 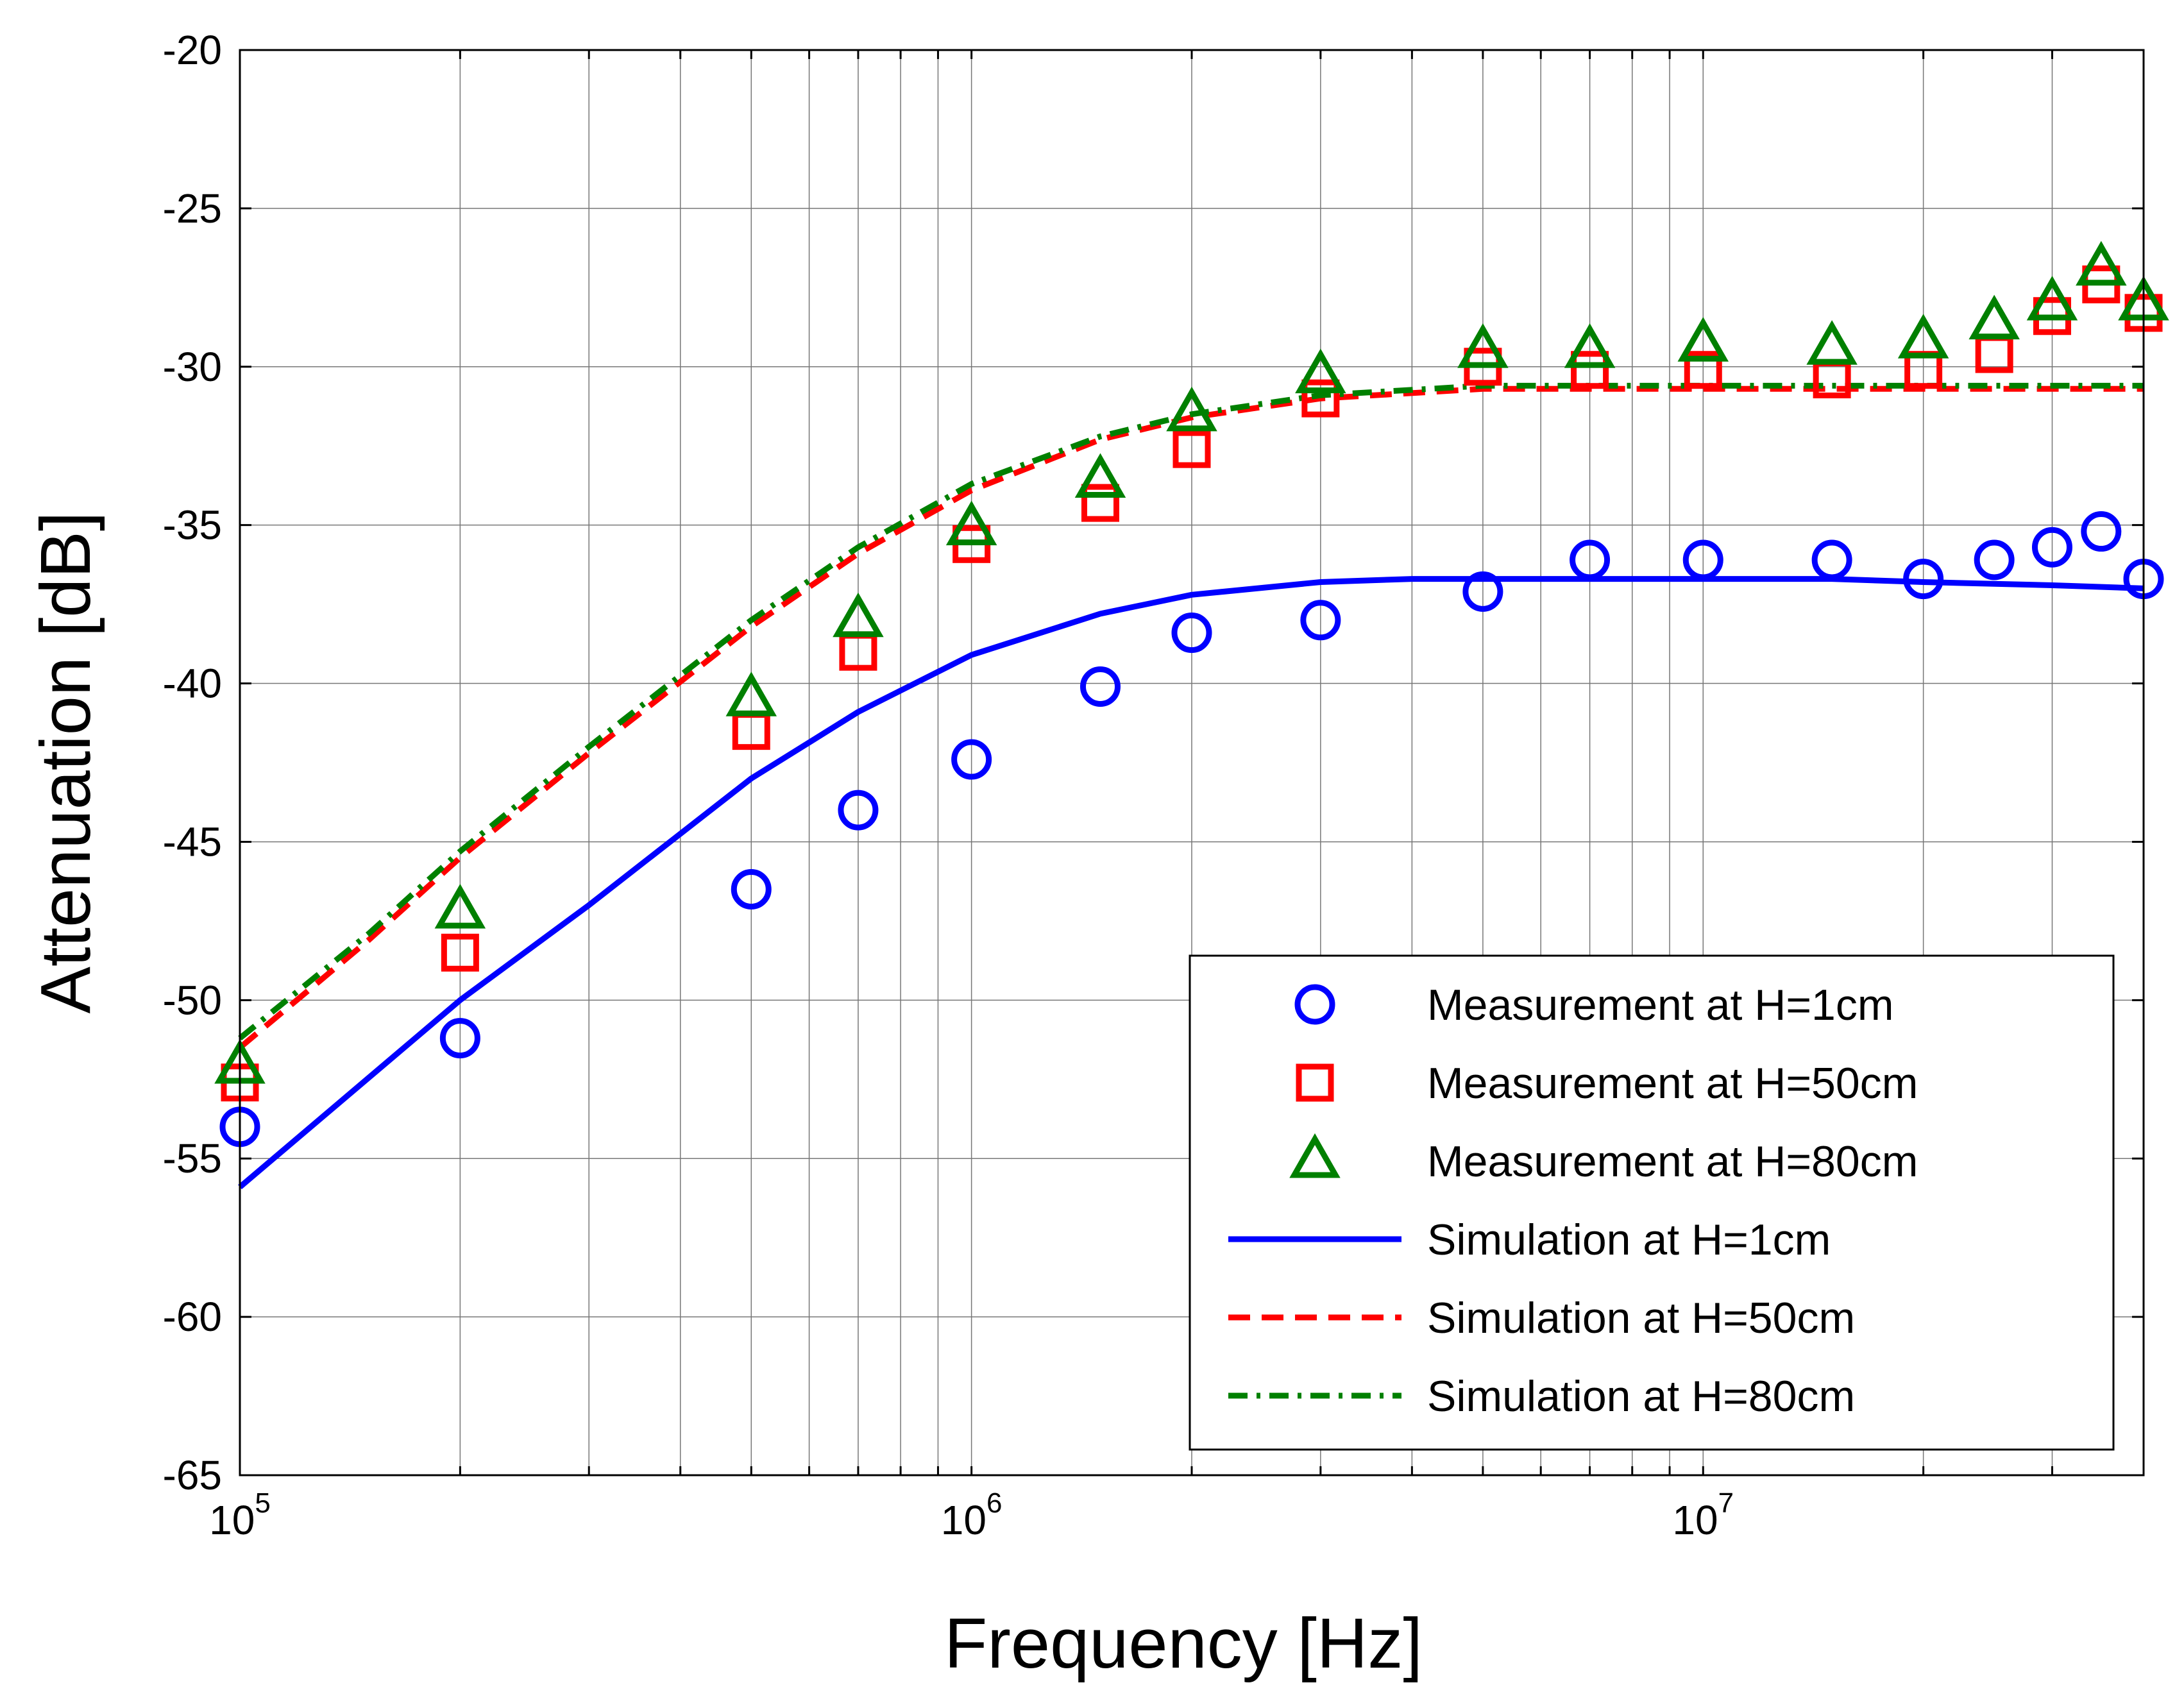 I want to click on legend-label: Simulation at H=50cm, so click(x=1641, y=1318).